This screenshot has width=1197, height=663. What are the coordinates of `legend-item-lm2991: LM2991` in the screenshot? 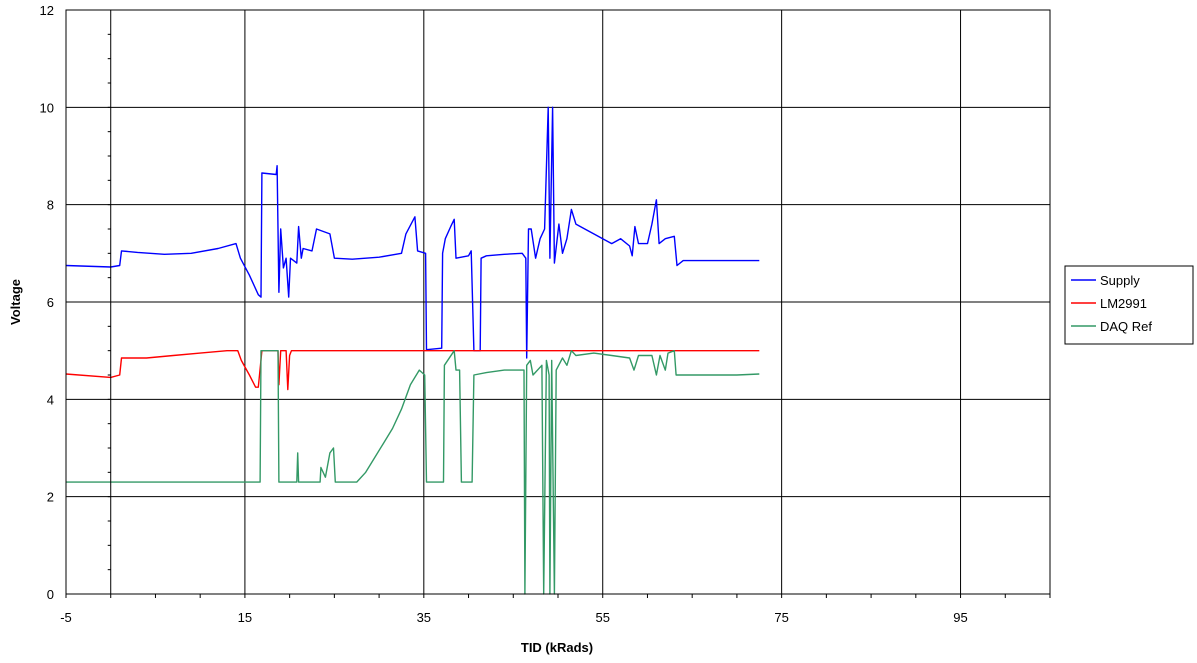 It's located at (1109, 303).